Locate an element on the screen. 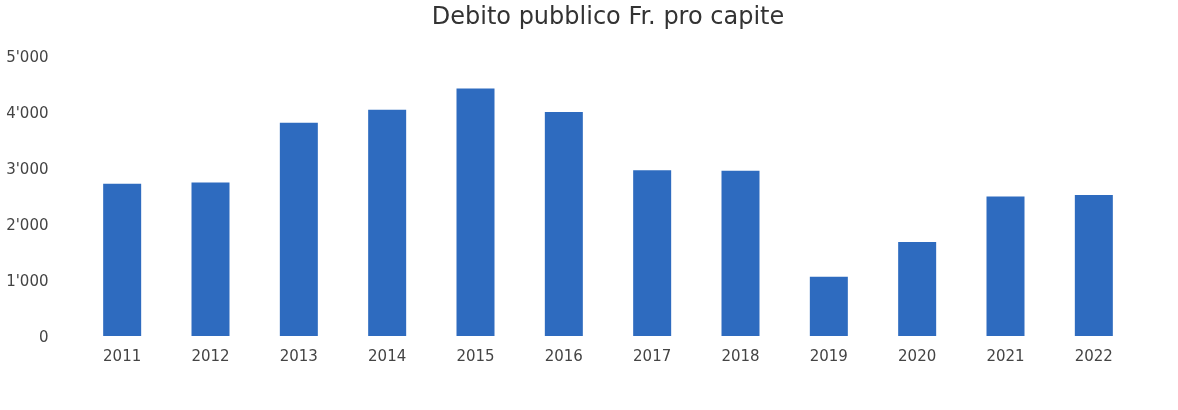 The width and height of the screenshot is (1178, 410). x-tick-label: 2013 is located at coordinates (298, 355).